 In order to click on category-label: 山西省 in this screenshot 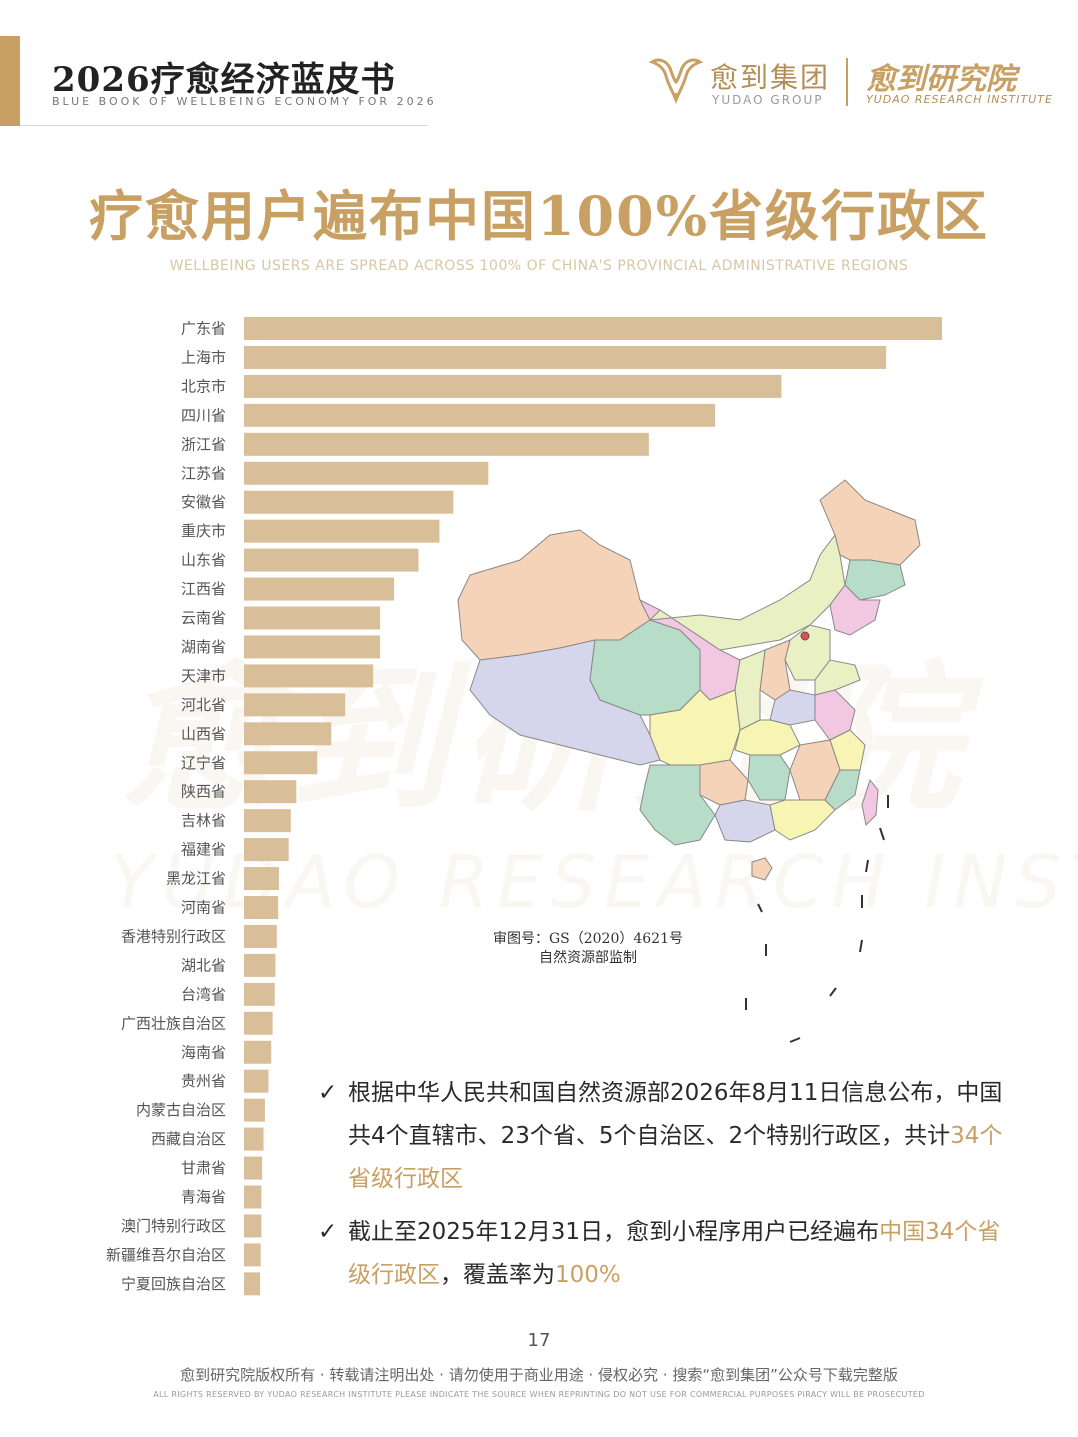, I will do `click(203, 734)`.